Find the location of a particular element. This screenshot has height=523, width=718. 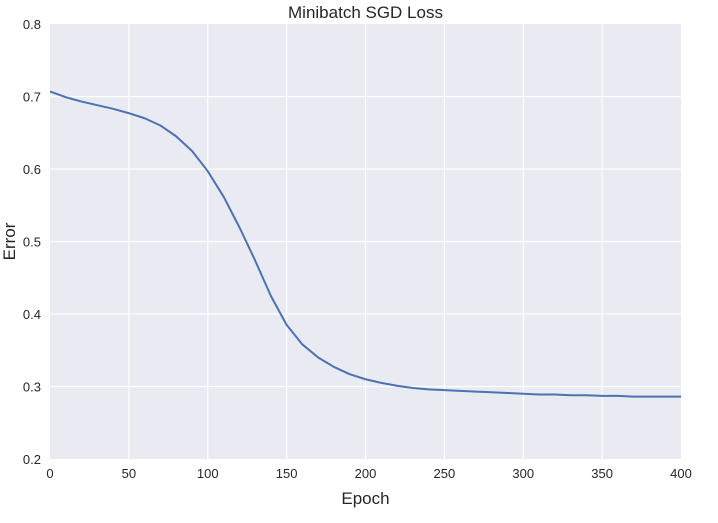

x-tick-label: 50 is located at coordinates (129, 473).